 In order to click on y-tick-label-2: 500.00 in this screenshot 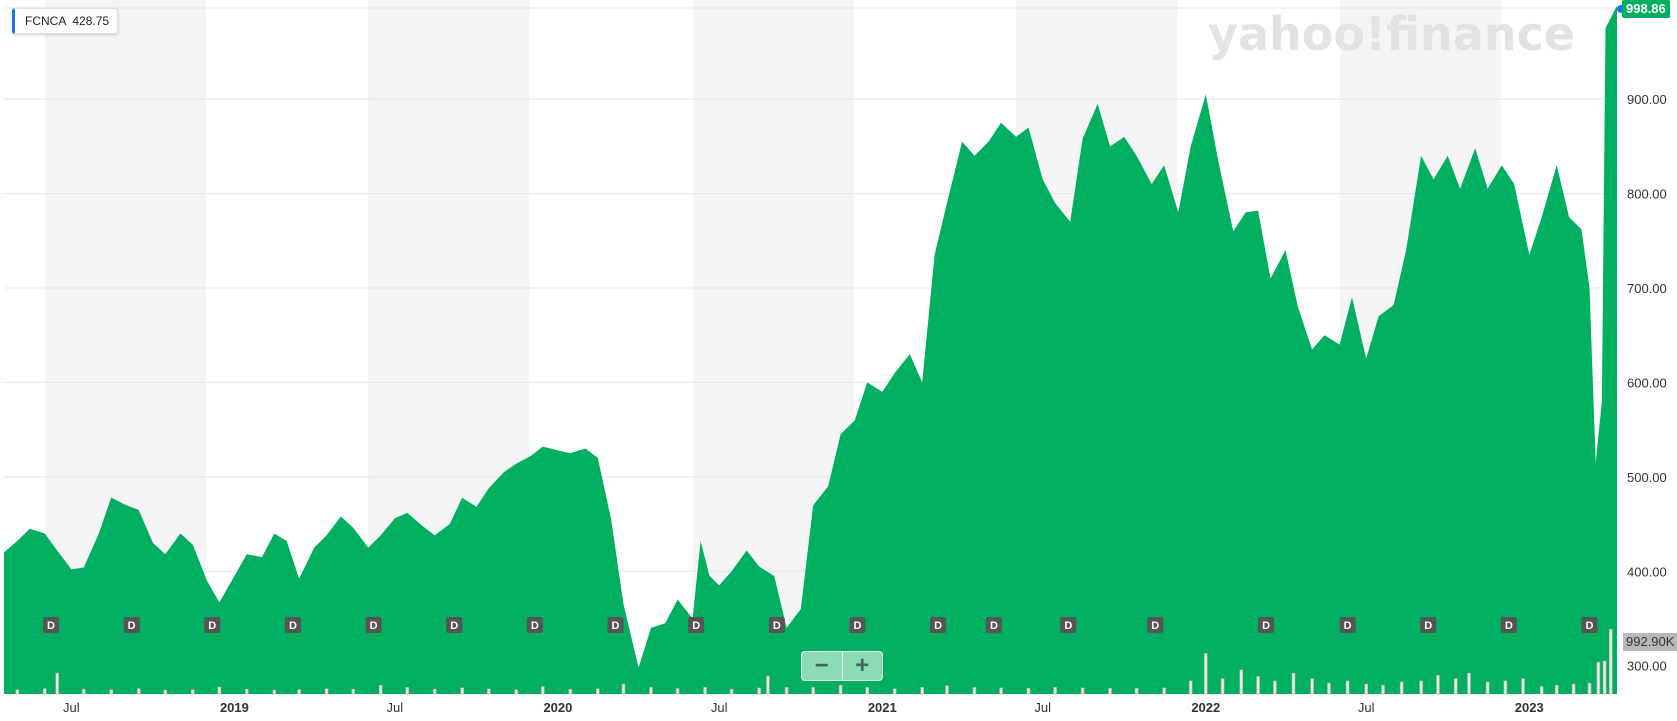, I will do `click(1647, 477)`.